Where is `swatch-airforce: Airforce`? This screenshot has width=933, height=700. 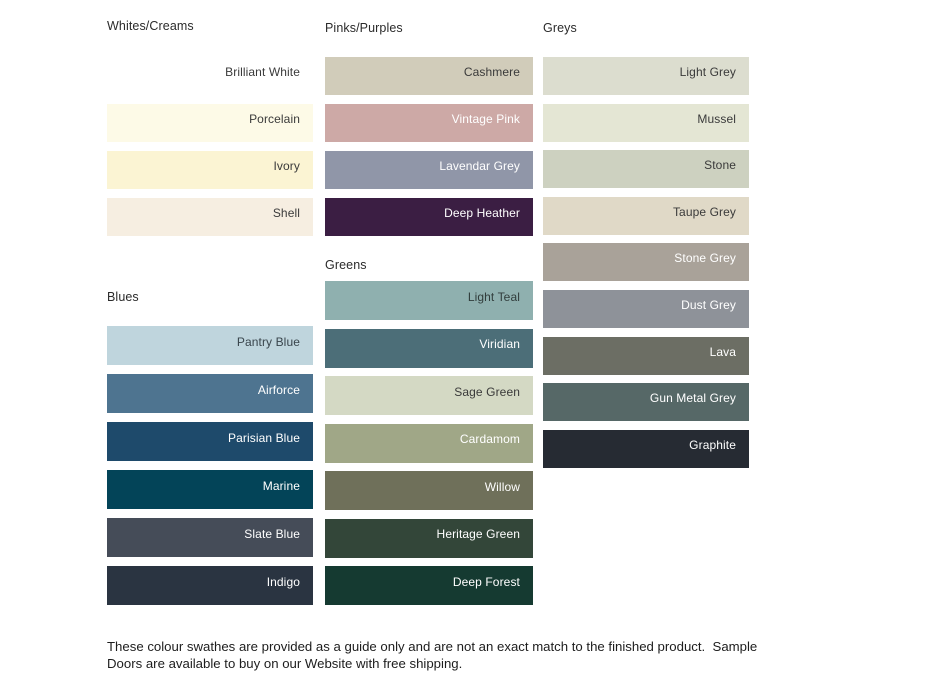
swatch-airforce: Airforce is located at coordinates (210, 393).